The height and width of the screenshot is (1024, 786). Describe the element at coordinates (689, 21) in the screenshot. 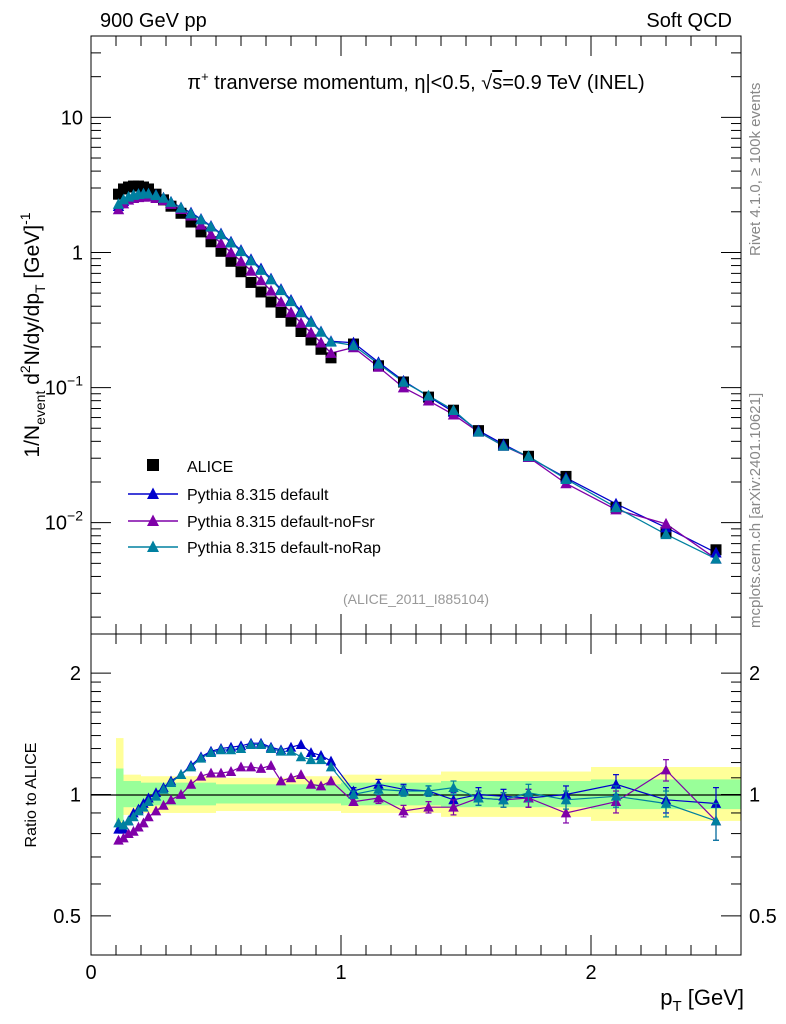

I see `header-right-label: Soft QCD` at that location.